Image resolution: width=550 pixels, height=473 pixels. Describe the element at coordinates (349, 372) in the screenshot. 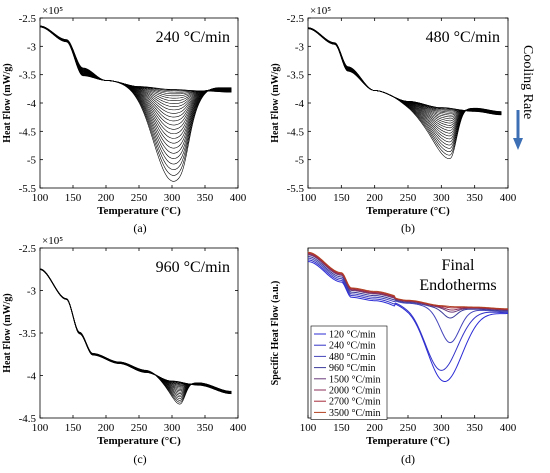

I see `legend-box` at that location.